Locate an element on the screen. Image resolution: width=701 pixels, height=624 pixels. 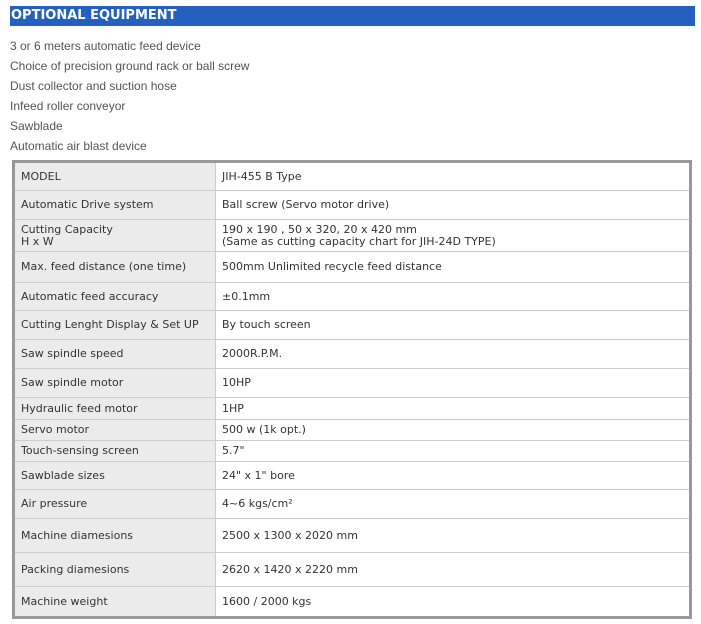
spec-value: 190 x 190 , 50 x 320, 20 x 420 mm is located at coordinates (319, 229).